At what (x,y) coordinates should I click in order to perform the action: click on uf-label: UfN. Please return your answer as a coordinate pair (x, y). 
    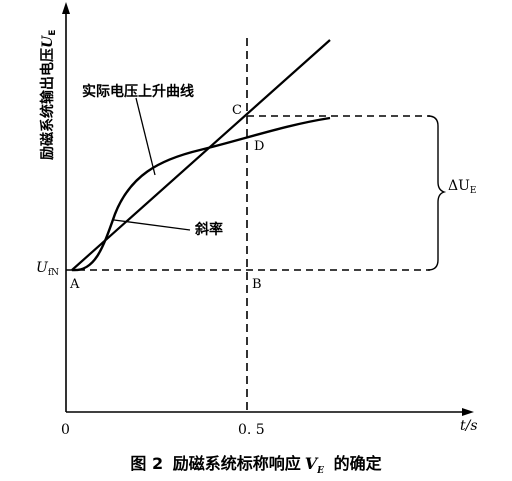
    Looking at the image, I should click on (47, 269).